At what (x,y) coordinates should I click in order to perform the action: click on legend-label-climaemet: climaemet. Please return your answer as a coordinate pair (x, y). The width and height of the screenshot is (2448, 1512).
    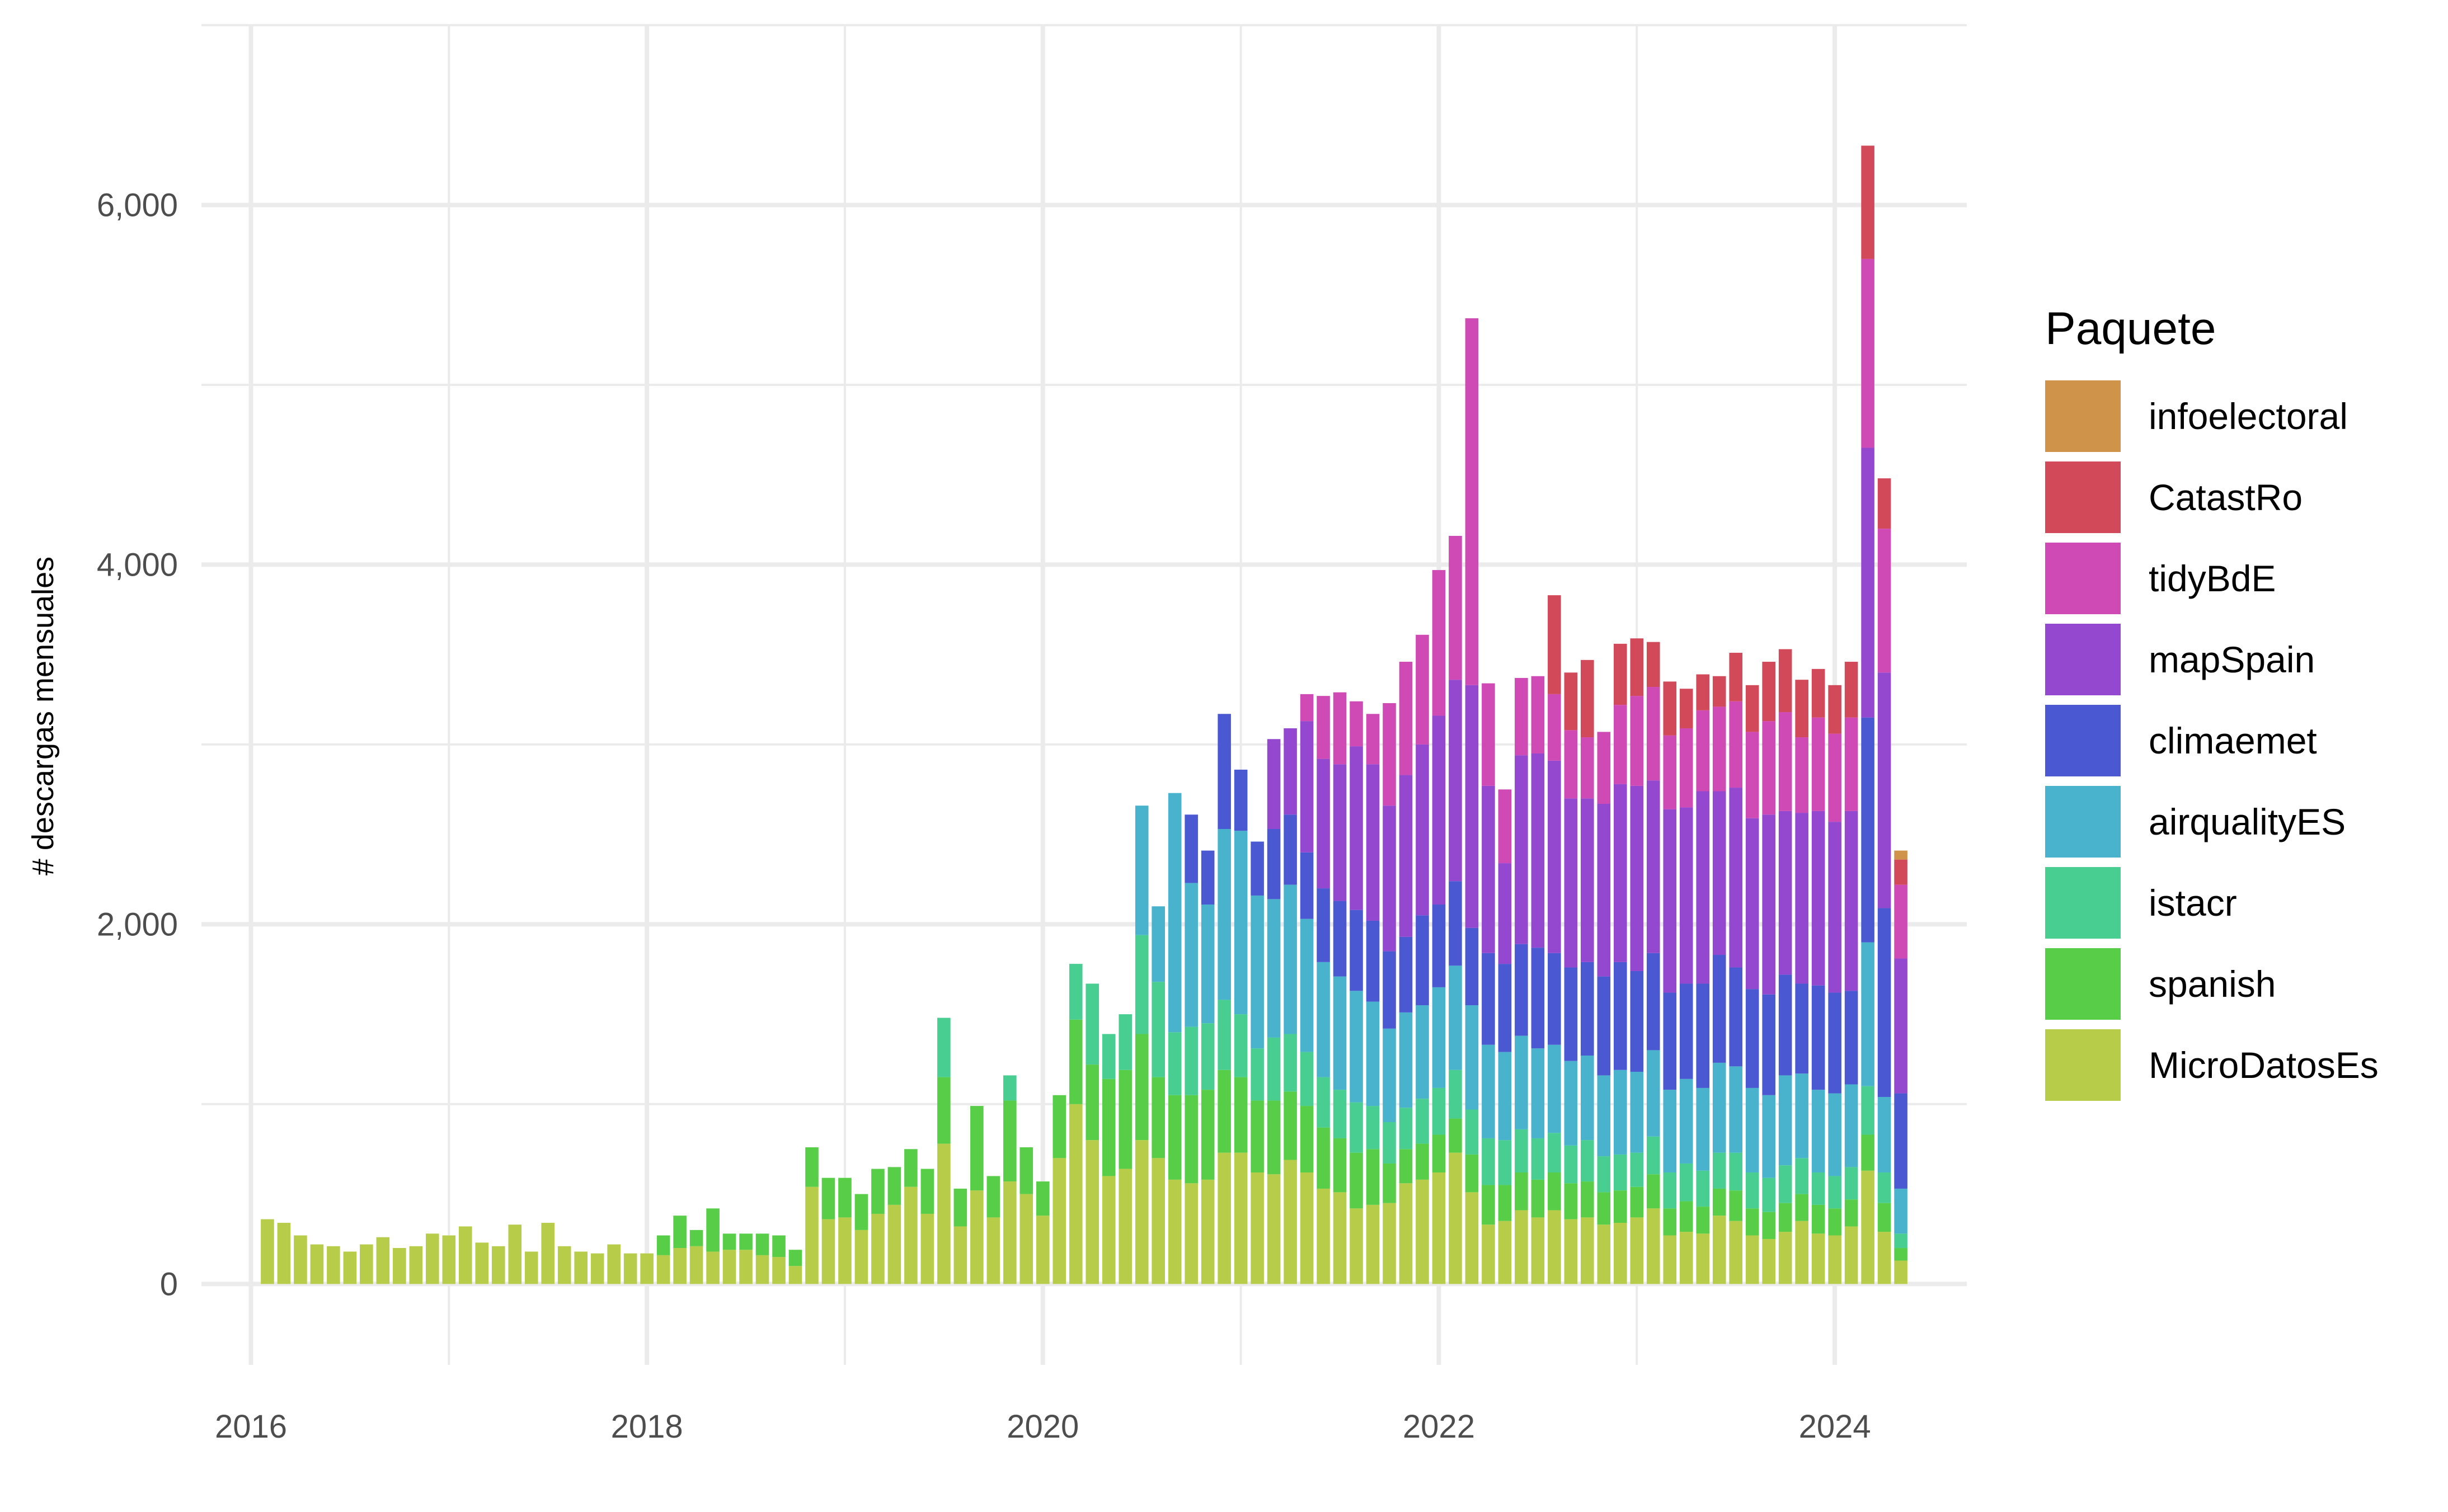
    Looking at the image, I should click on (2233, 741).